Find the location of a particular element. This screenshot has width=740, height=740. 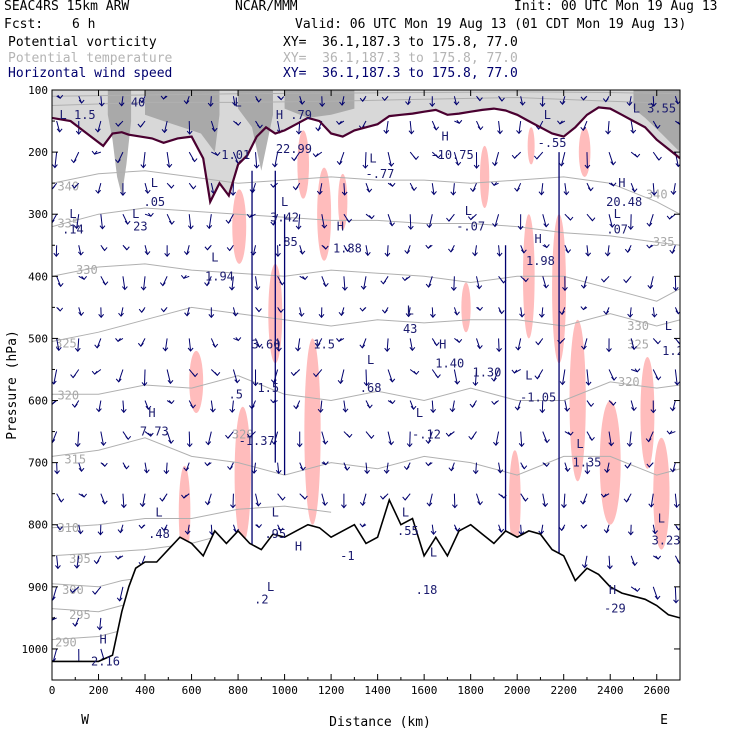

pv-positive-patch is located at coordinates (196, 381).